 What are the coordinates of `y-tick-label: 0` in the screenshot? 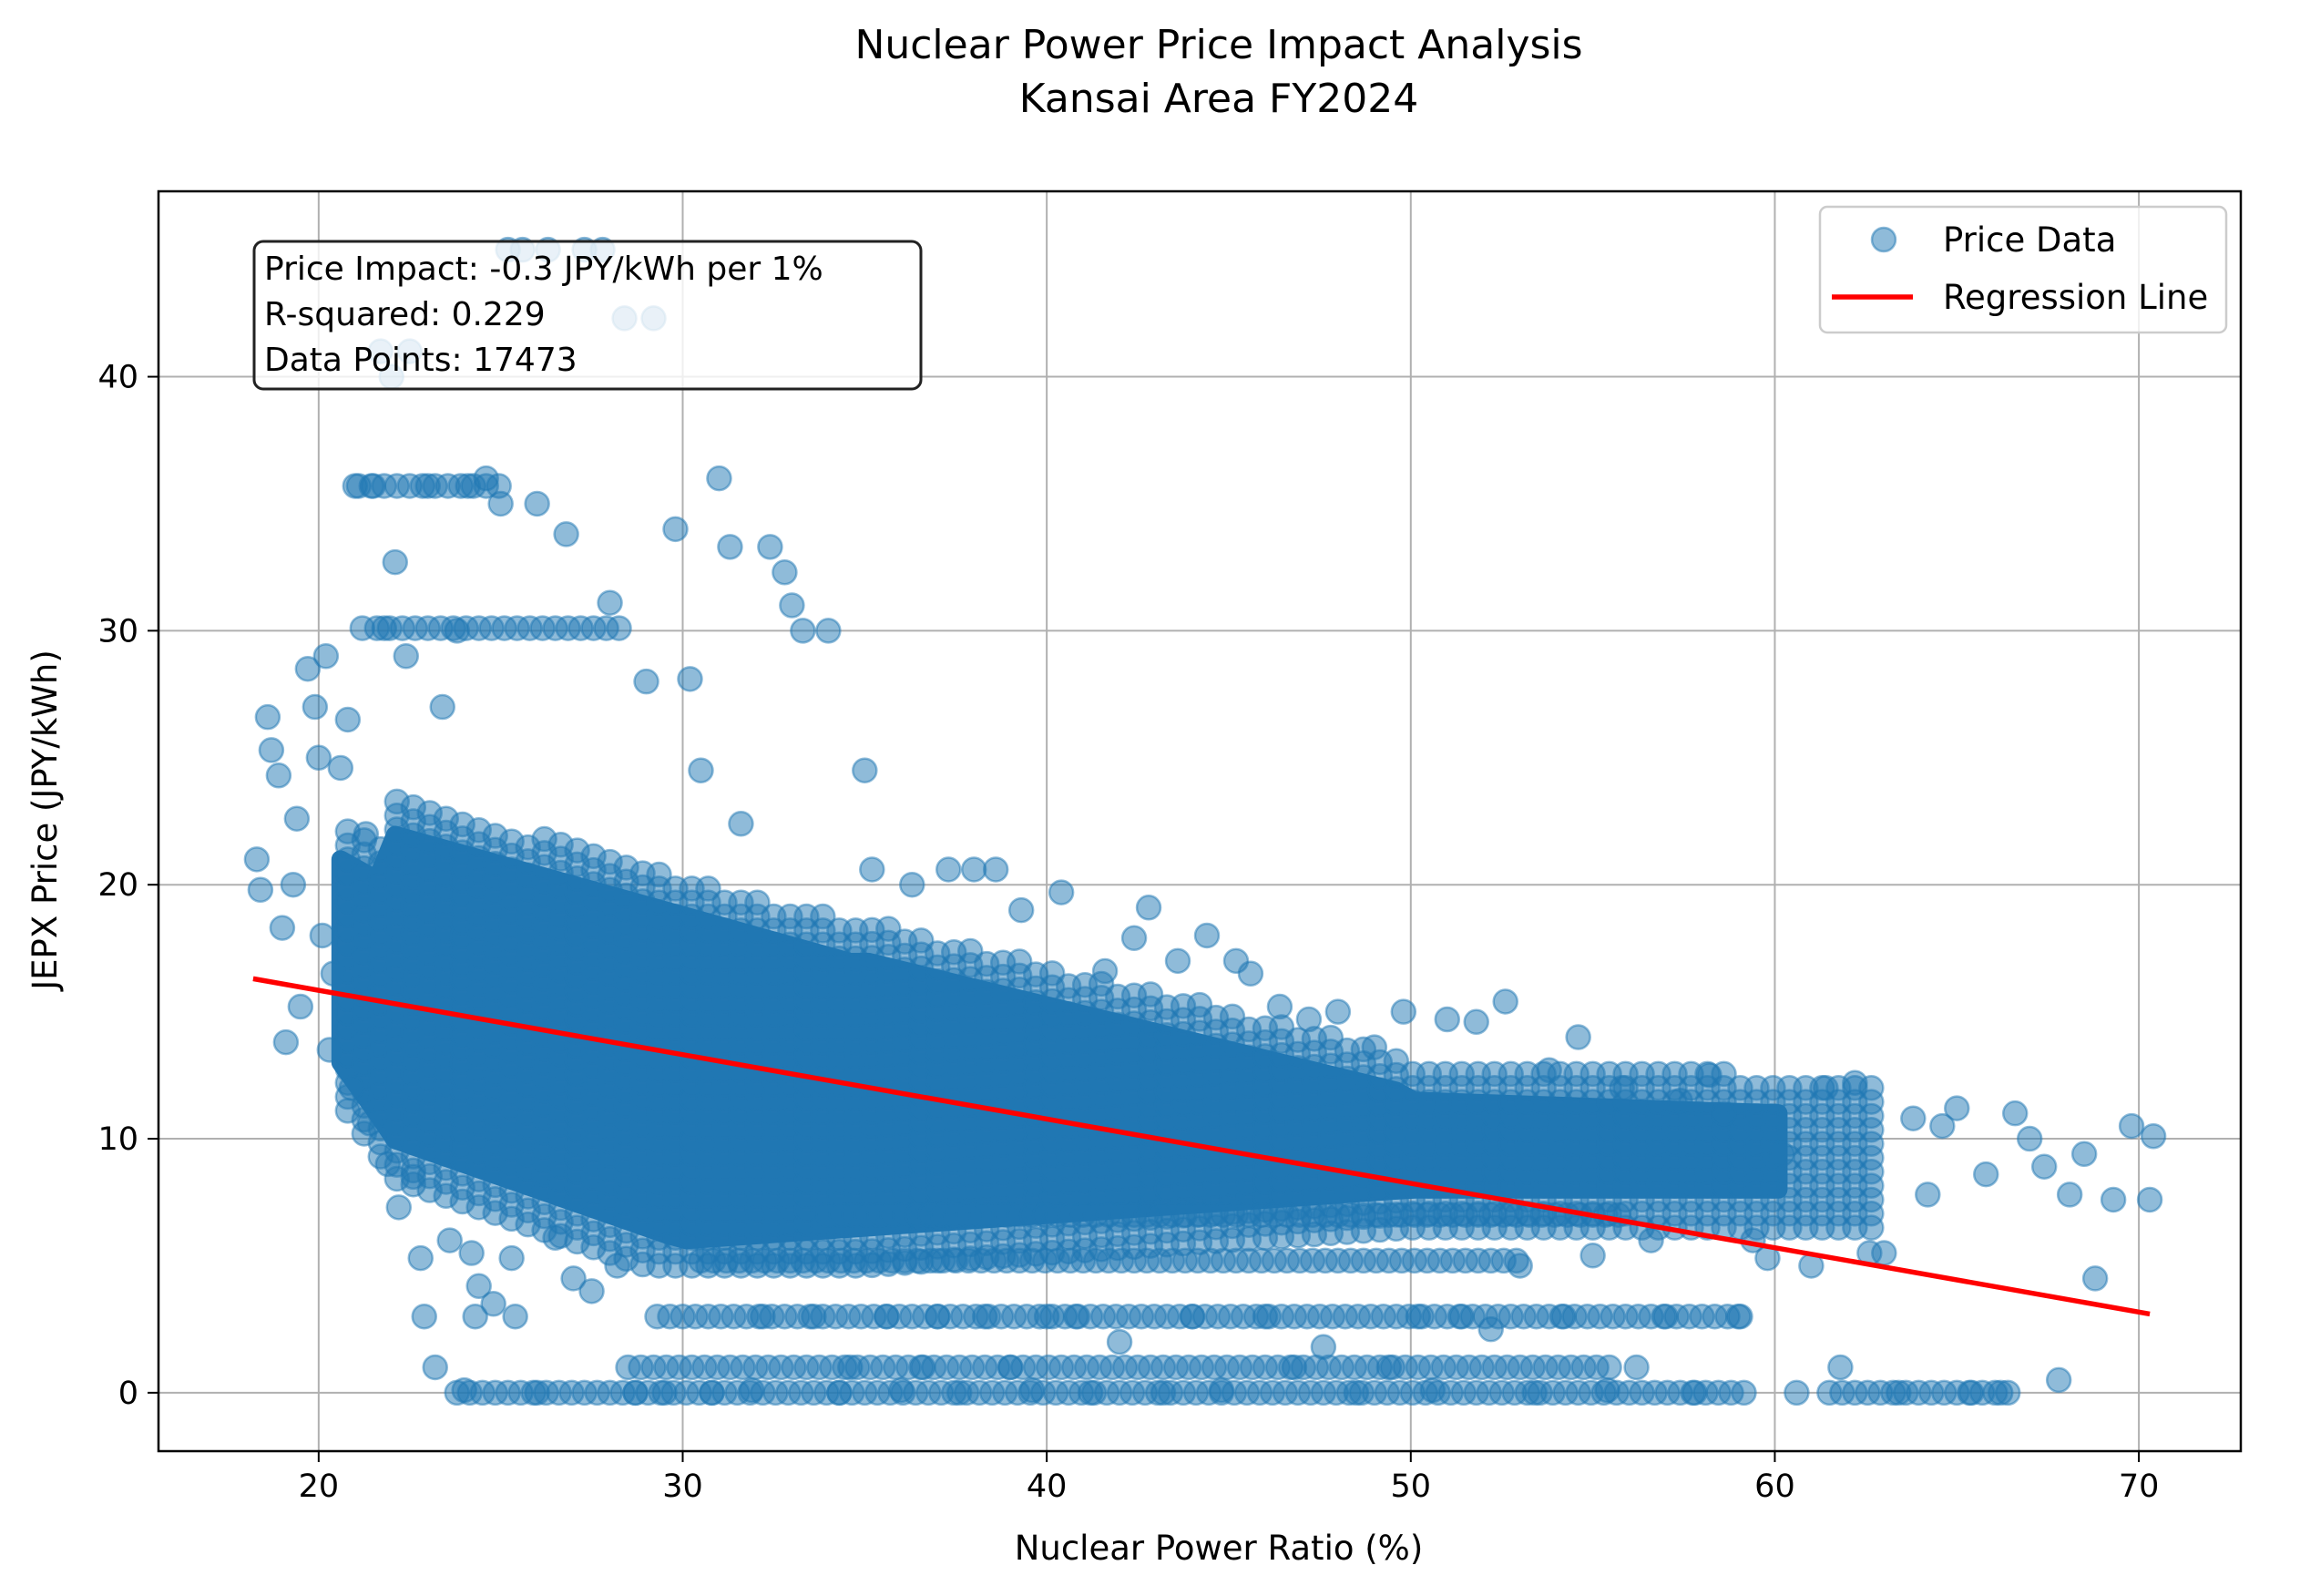 It's located at (128, 1394).